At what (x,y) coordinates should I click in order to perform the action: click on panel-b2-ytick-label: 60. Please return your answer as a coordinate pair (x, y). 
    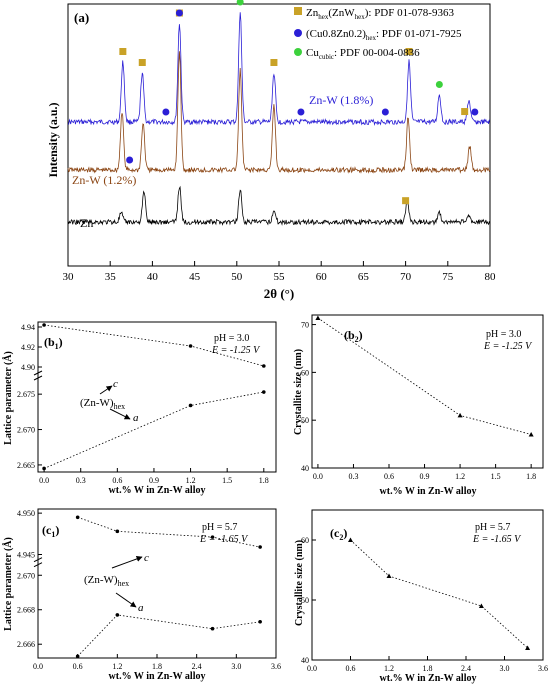
    Looking at the image, I should click on (305, 372).